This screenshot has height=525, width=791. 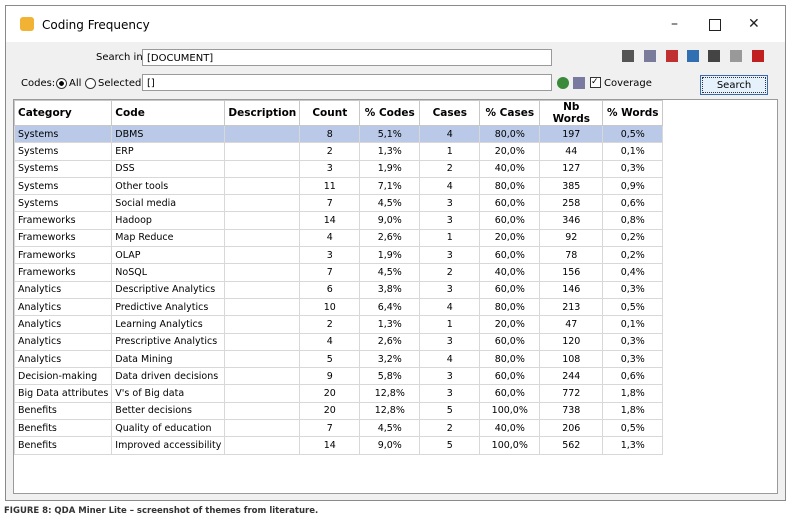 I want to click on table-cell: 0,1%, so click(x=633, y=151).